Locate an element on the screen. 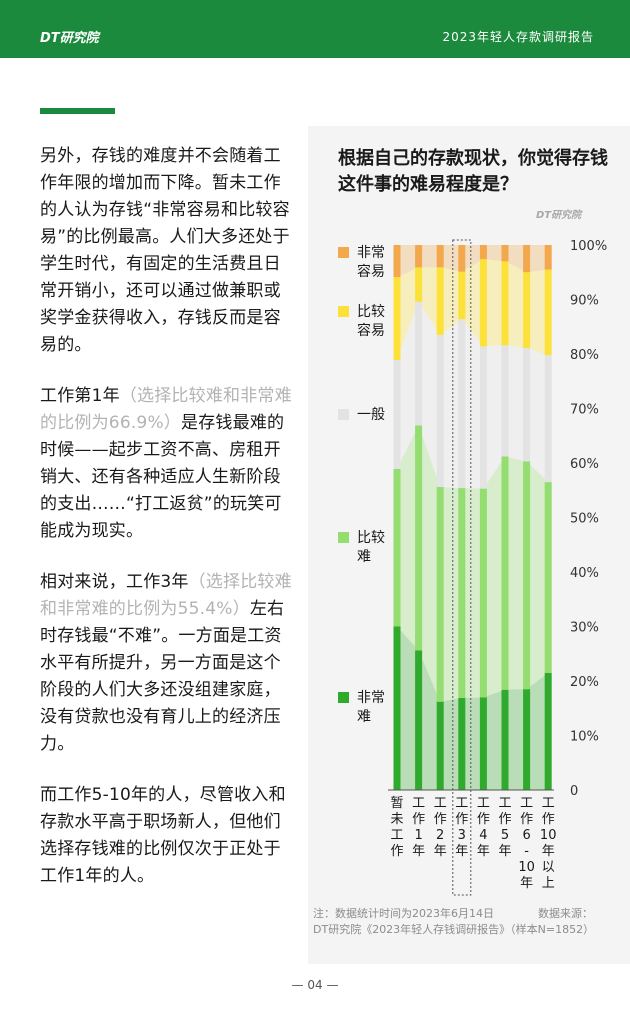 The width and height of the screenshot is (630, 1024). x-tick-label: 2 is located at coordinates (440, 835).